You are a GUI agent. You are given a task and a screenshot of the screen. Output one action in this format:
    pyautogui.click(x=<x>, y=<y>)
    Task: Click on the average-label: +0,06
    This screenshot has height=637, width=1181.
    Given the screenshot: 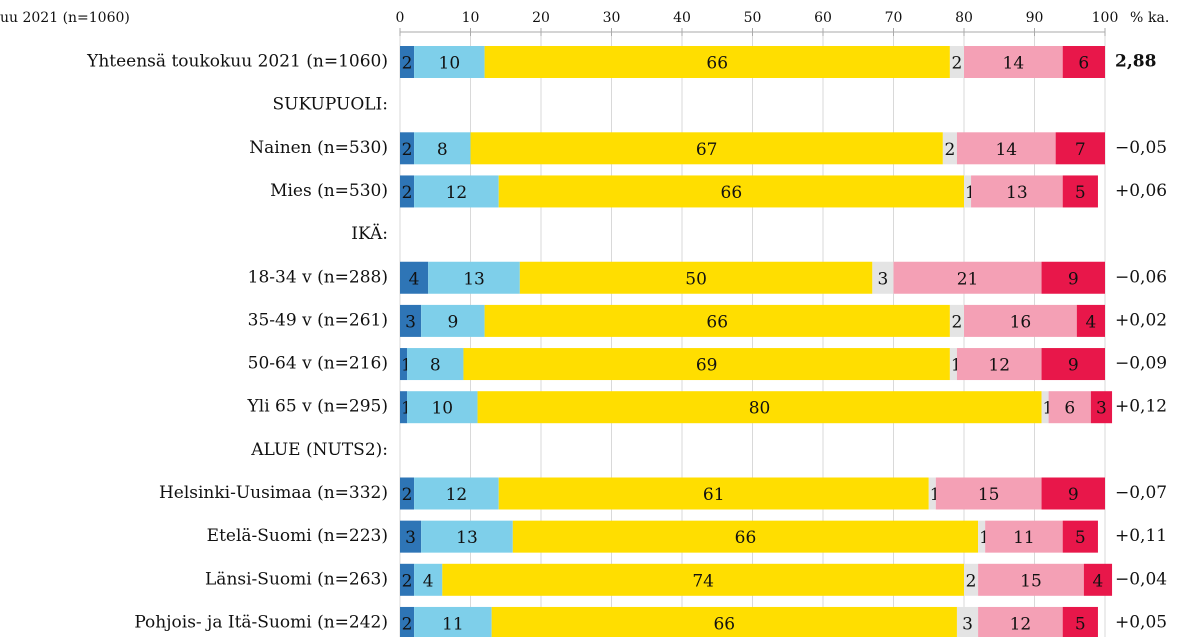 What is the action you would take?
    pyautogui.click(x=1141, y=191)
    